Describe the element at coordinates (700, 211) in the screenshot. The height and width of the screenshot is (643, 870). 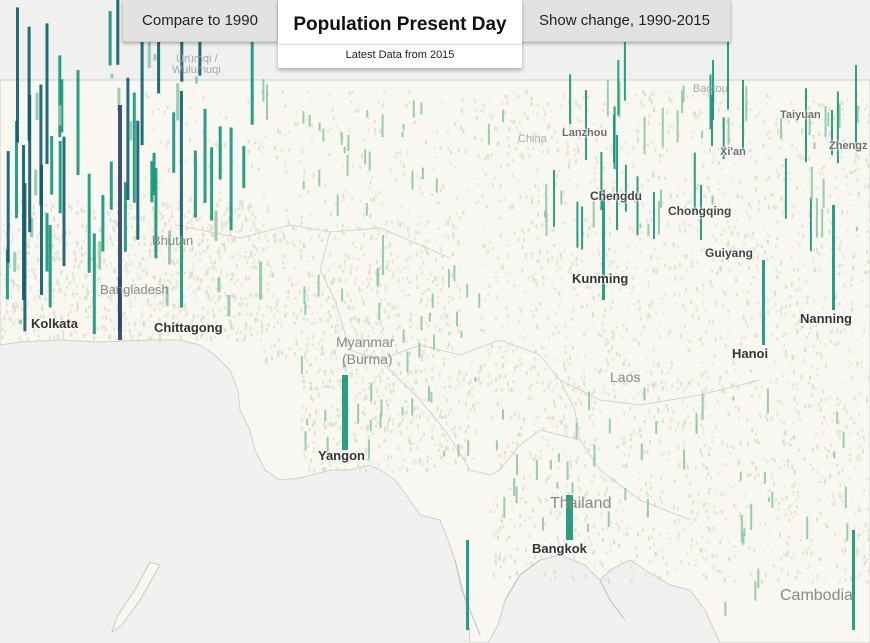
I see `label-chongqing: Chongqing` at that location.